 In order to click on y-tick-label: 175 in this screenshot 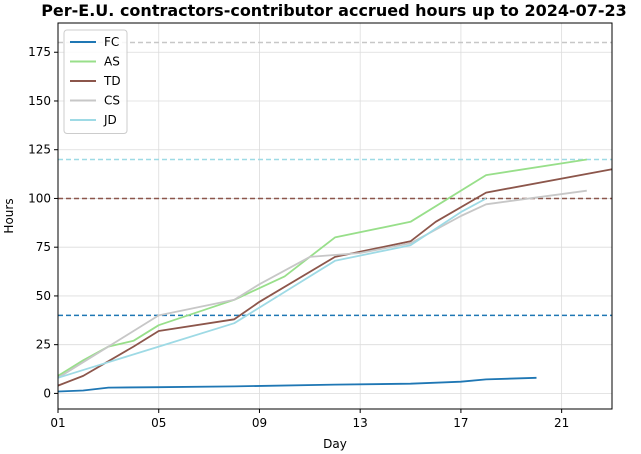, I will do `click(39, 52)`.